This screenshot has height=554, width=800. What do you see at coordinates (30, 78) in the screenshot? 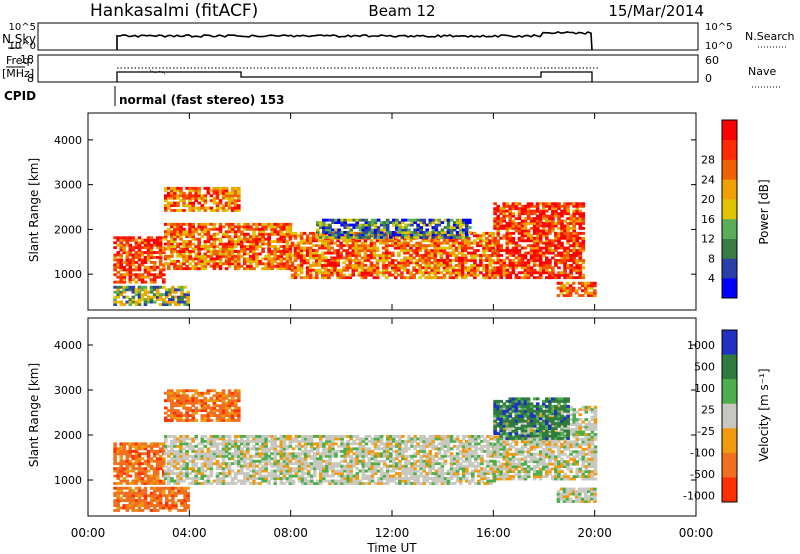
I see `freq-left-tick-bottom: 8` at bounding box center [30, 78].